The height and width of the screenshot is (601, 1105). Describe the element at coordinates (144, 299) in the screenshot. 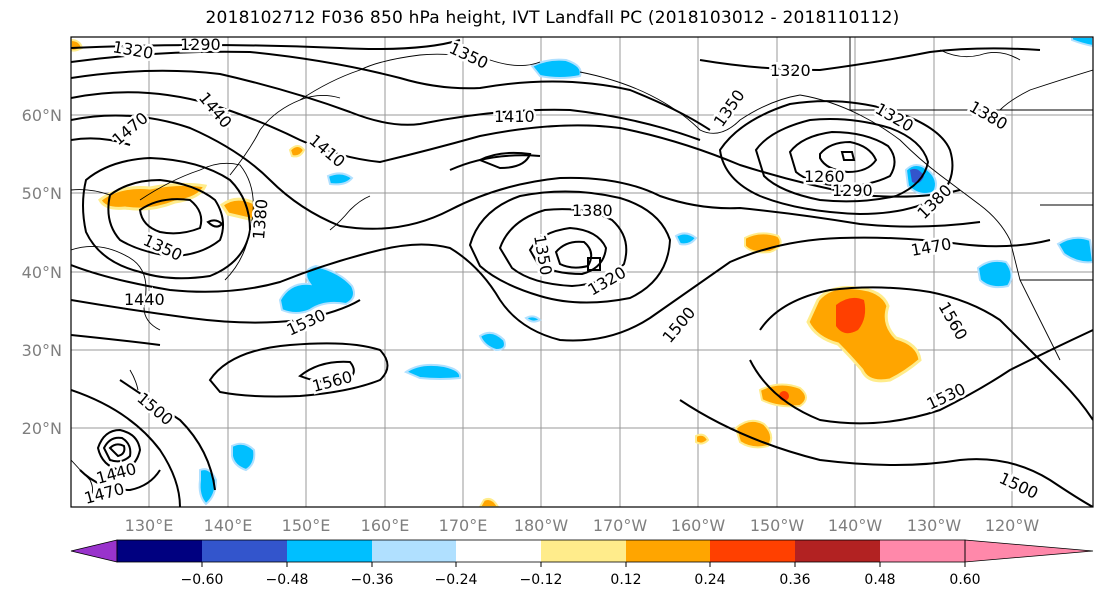

I see `contour-label: 1440` at that location.